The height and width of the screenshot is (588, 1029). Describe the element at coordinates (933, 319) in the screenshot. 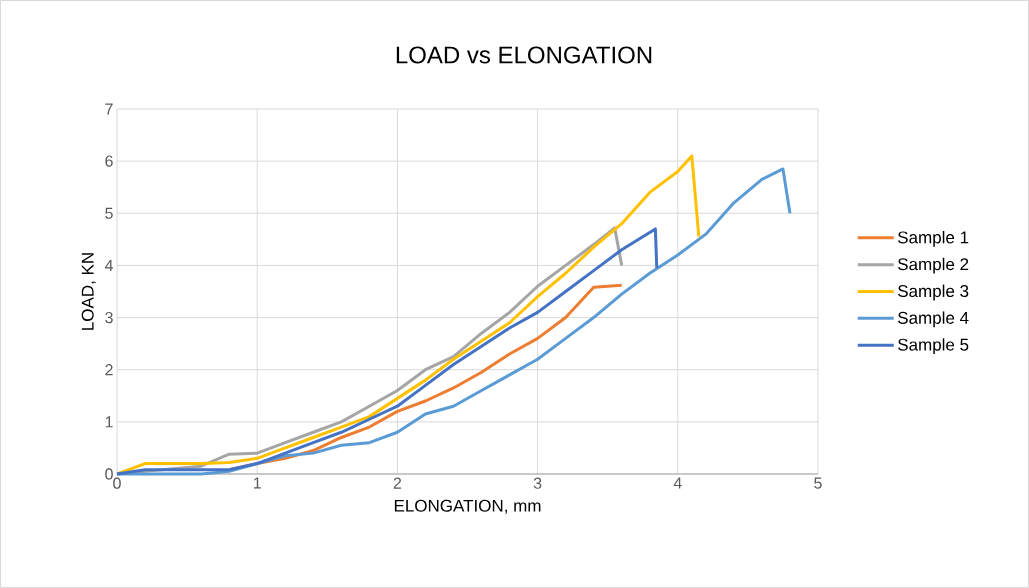

I see `legend-label: Sample 4` at that location.